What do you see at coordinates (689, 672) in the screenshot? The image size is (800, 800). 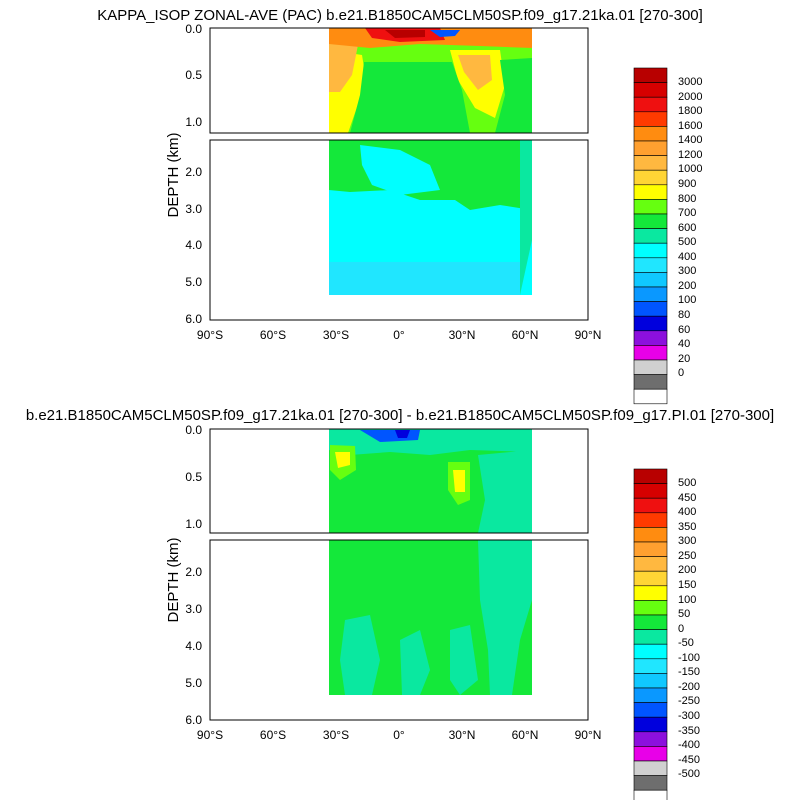 I see `p2-cb-label-13: -150` at bounding box center [689, 672].